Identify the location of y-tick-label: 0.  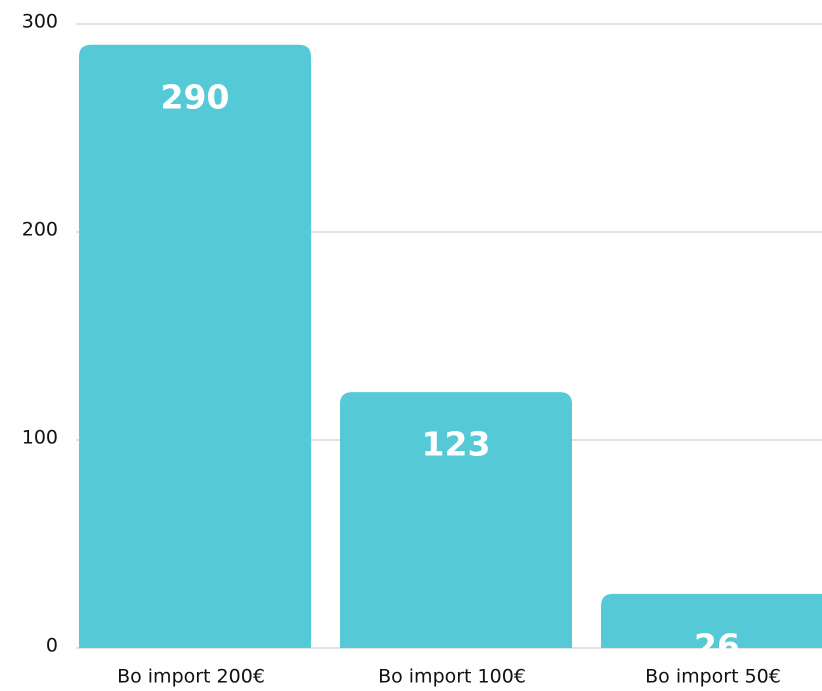
(52, 646).